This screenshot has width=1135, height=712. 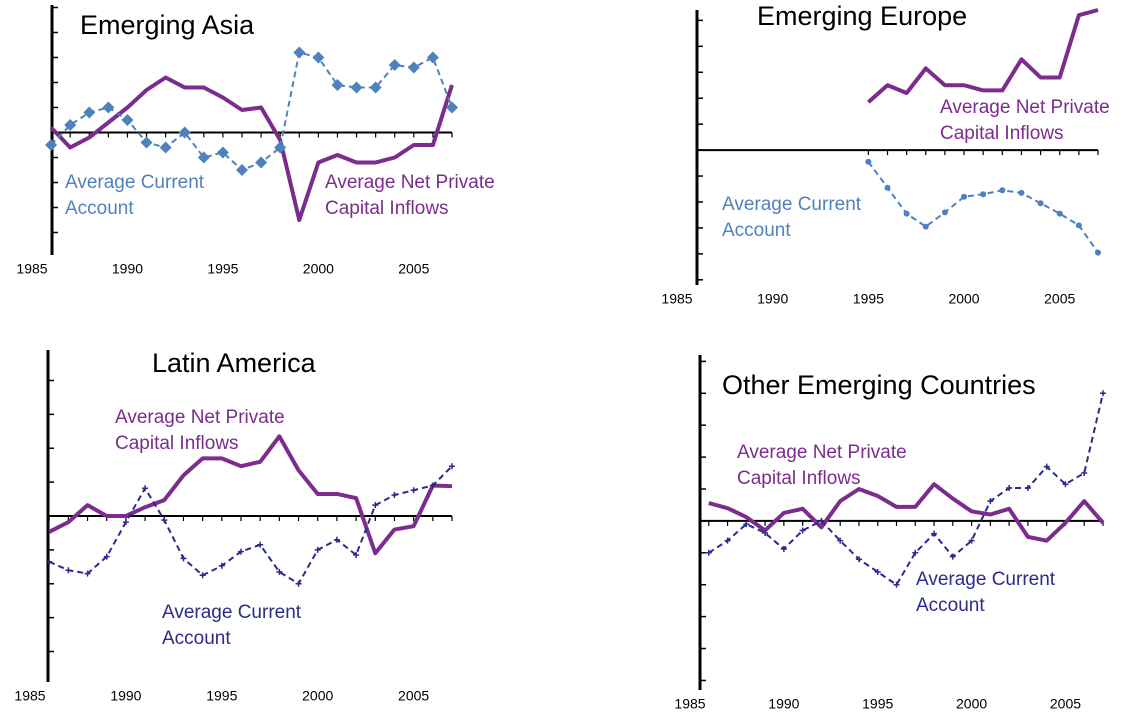 What do you see at coordinates (879, 385) in the screenshot?
I see `chart-title: Other Emerging Countries` at bounding box center [879, 385].